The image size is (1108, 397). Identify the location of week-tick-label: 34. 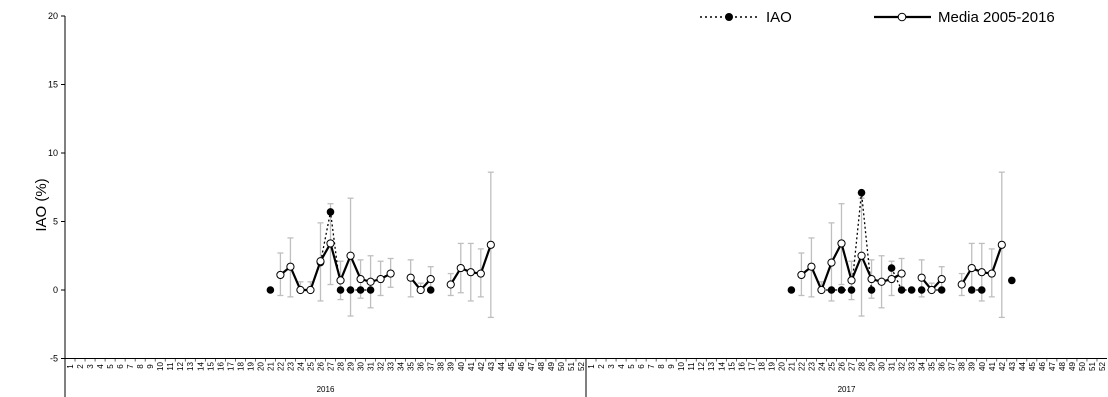
(922, 366).